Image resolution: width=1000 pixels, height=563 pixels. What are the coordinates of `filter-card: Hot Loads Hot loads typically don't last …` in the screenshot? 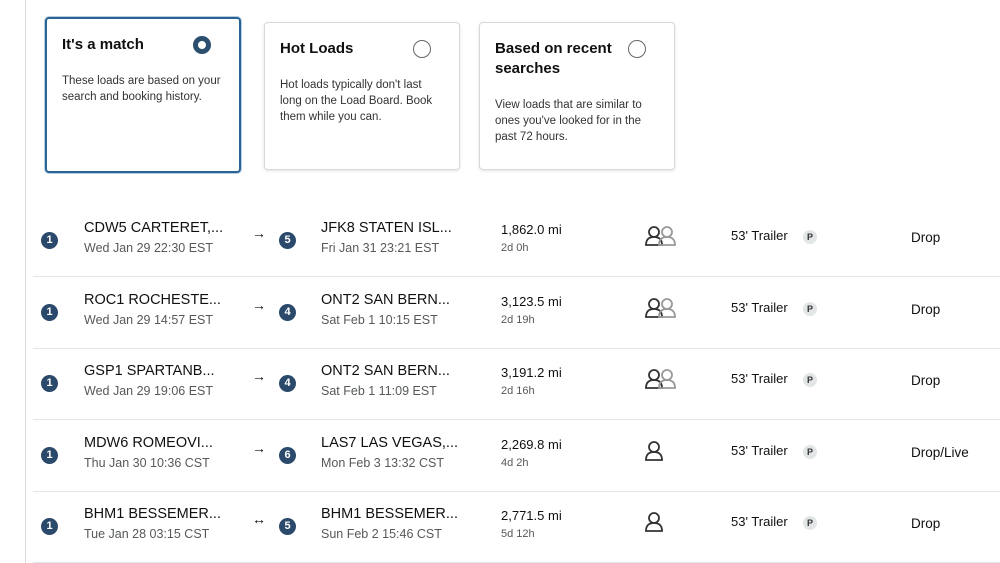 It's located at (362, 96).